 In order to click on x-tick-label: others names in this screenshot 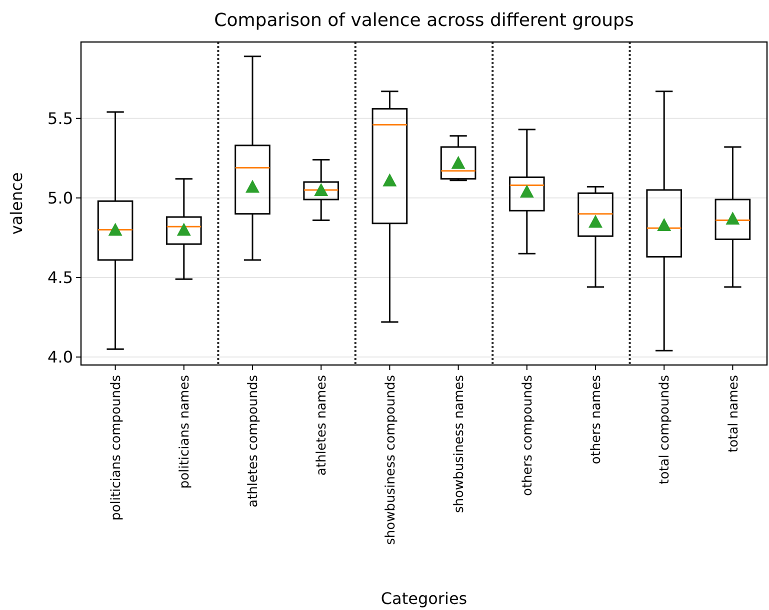, I will do `click(596, 419)`.